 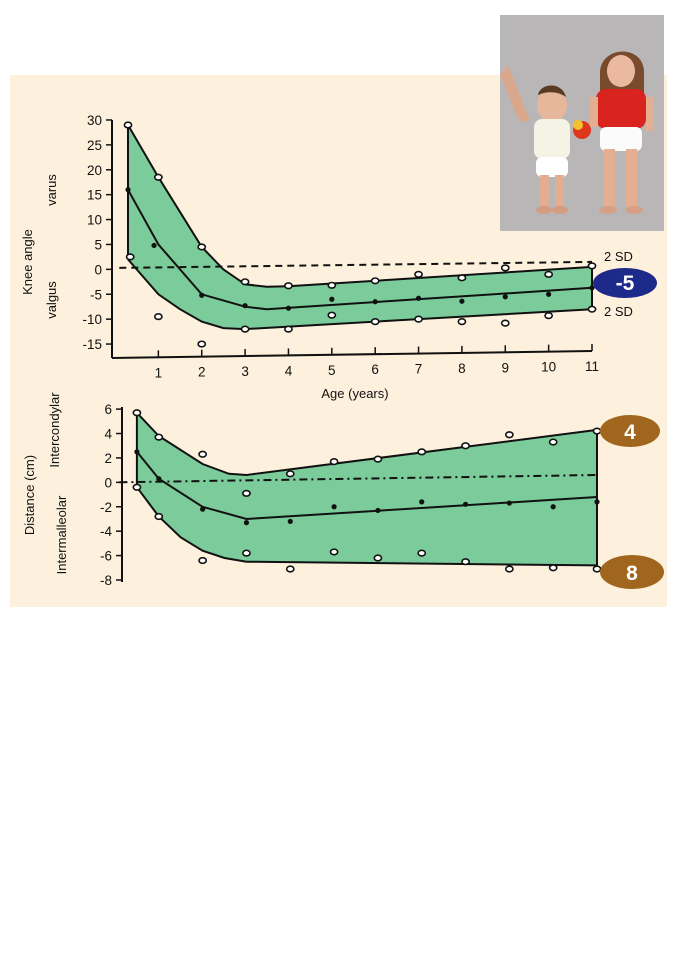 I want to click on y-tick-label-0-6: 0, so click(x=98, y=269).